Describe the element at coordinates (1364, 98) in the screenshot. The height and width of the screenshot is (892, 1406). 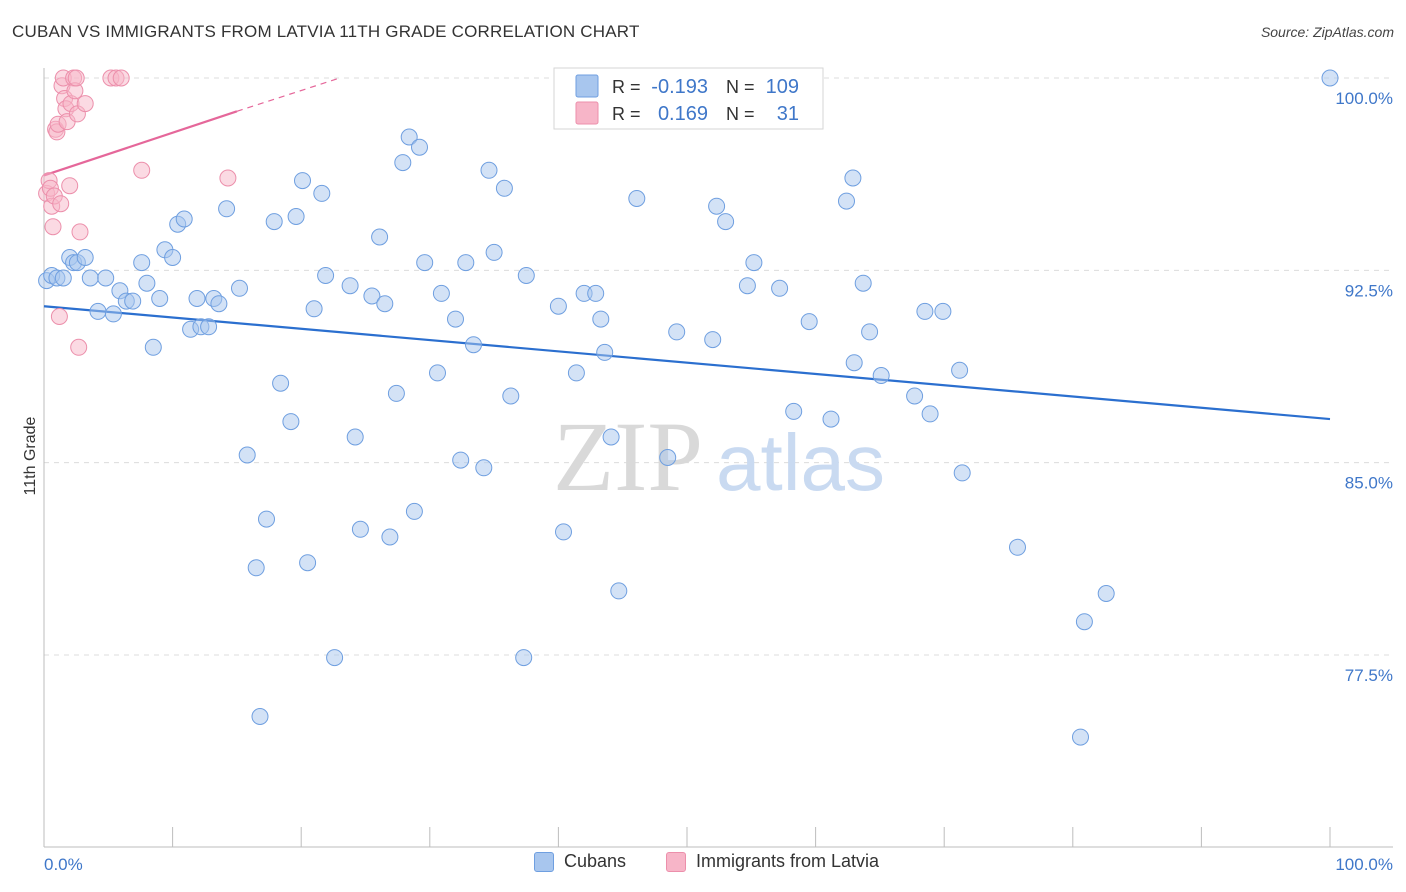
I see `y-tick-label: 100.0%` at that location.